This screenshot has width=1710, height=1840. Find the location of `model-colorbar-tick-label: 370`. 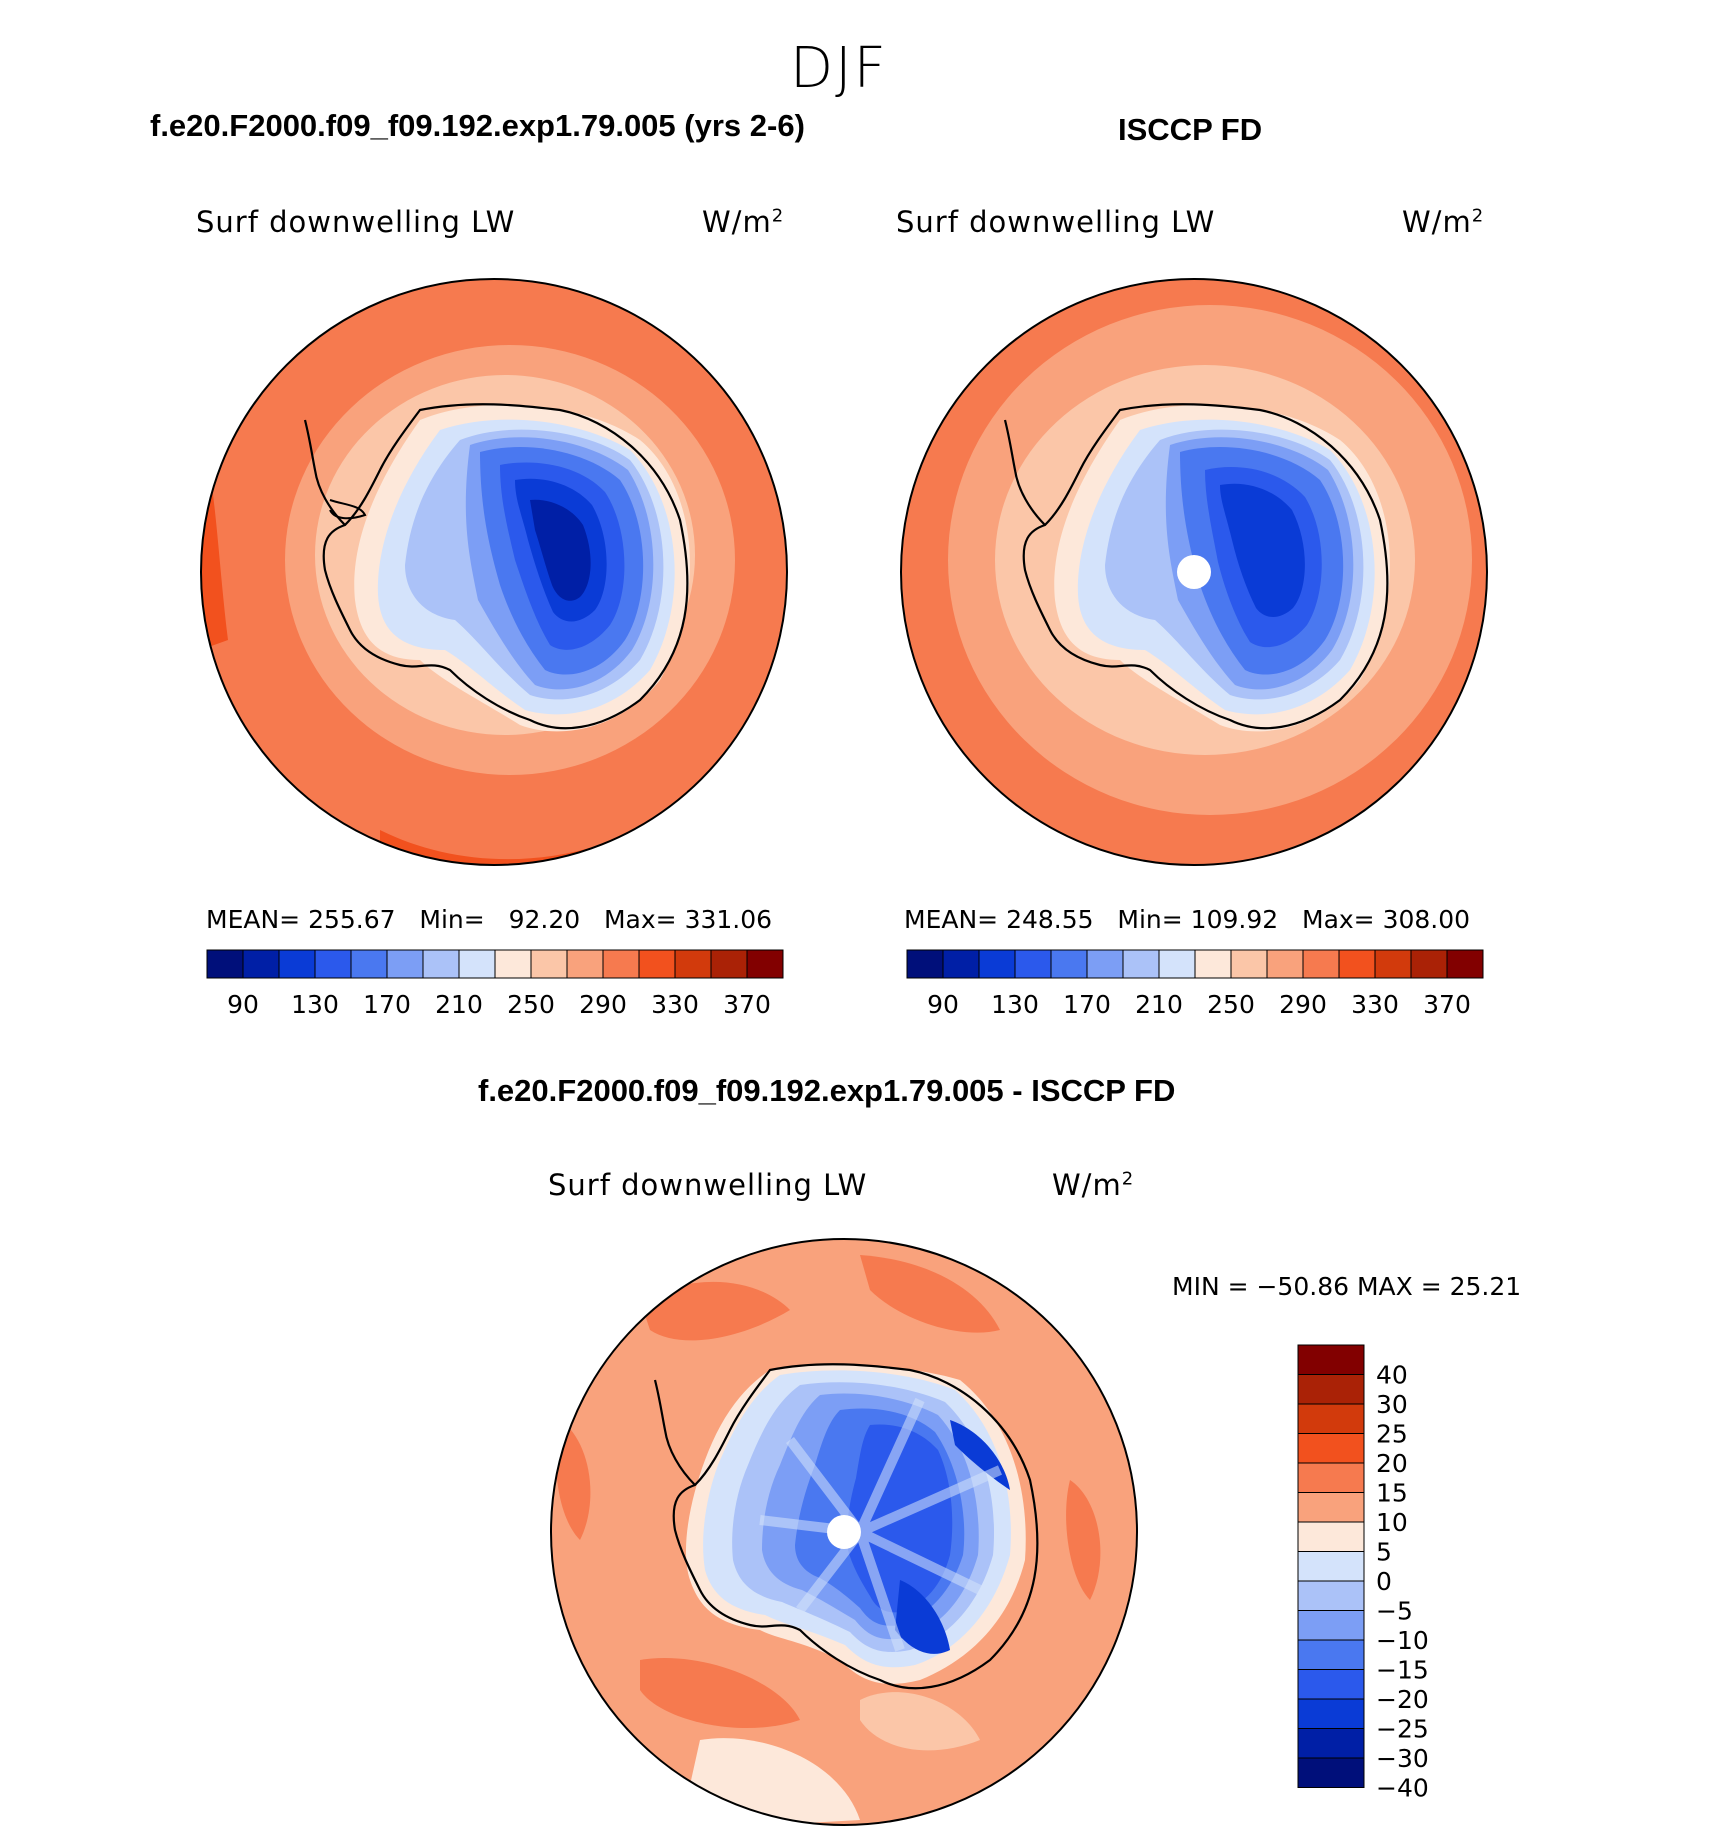

model-colorbar-tick-label: 370 is located at coordinates (747, 1004).